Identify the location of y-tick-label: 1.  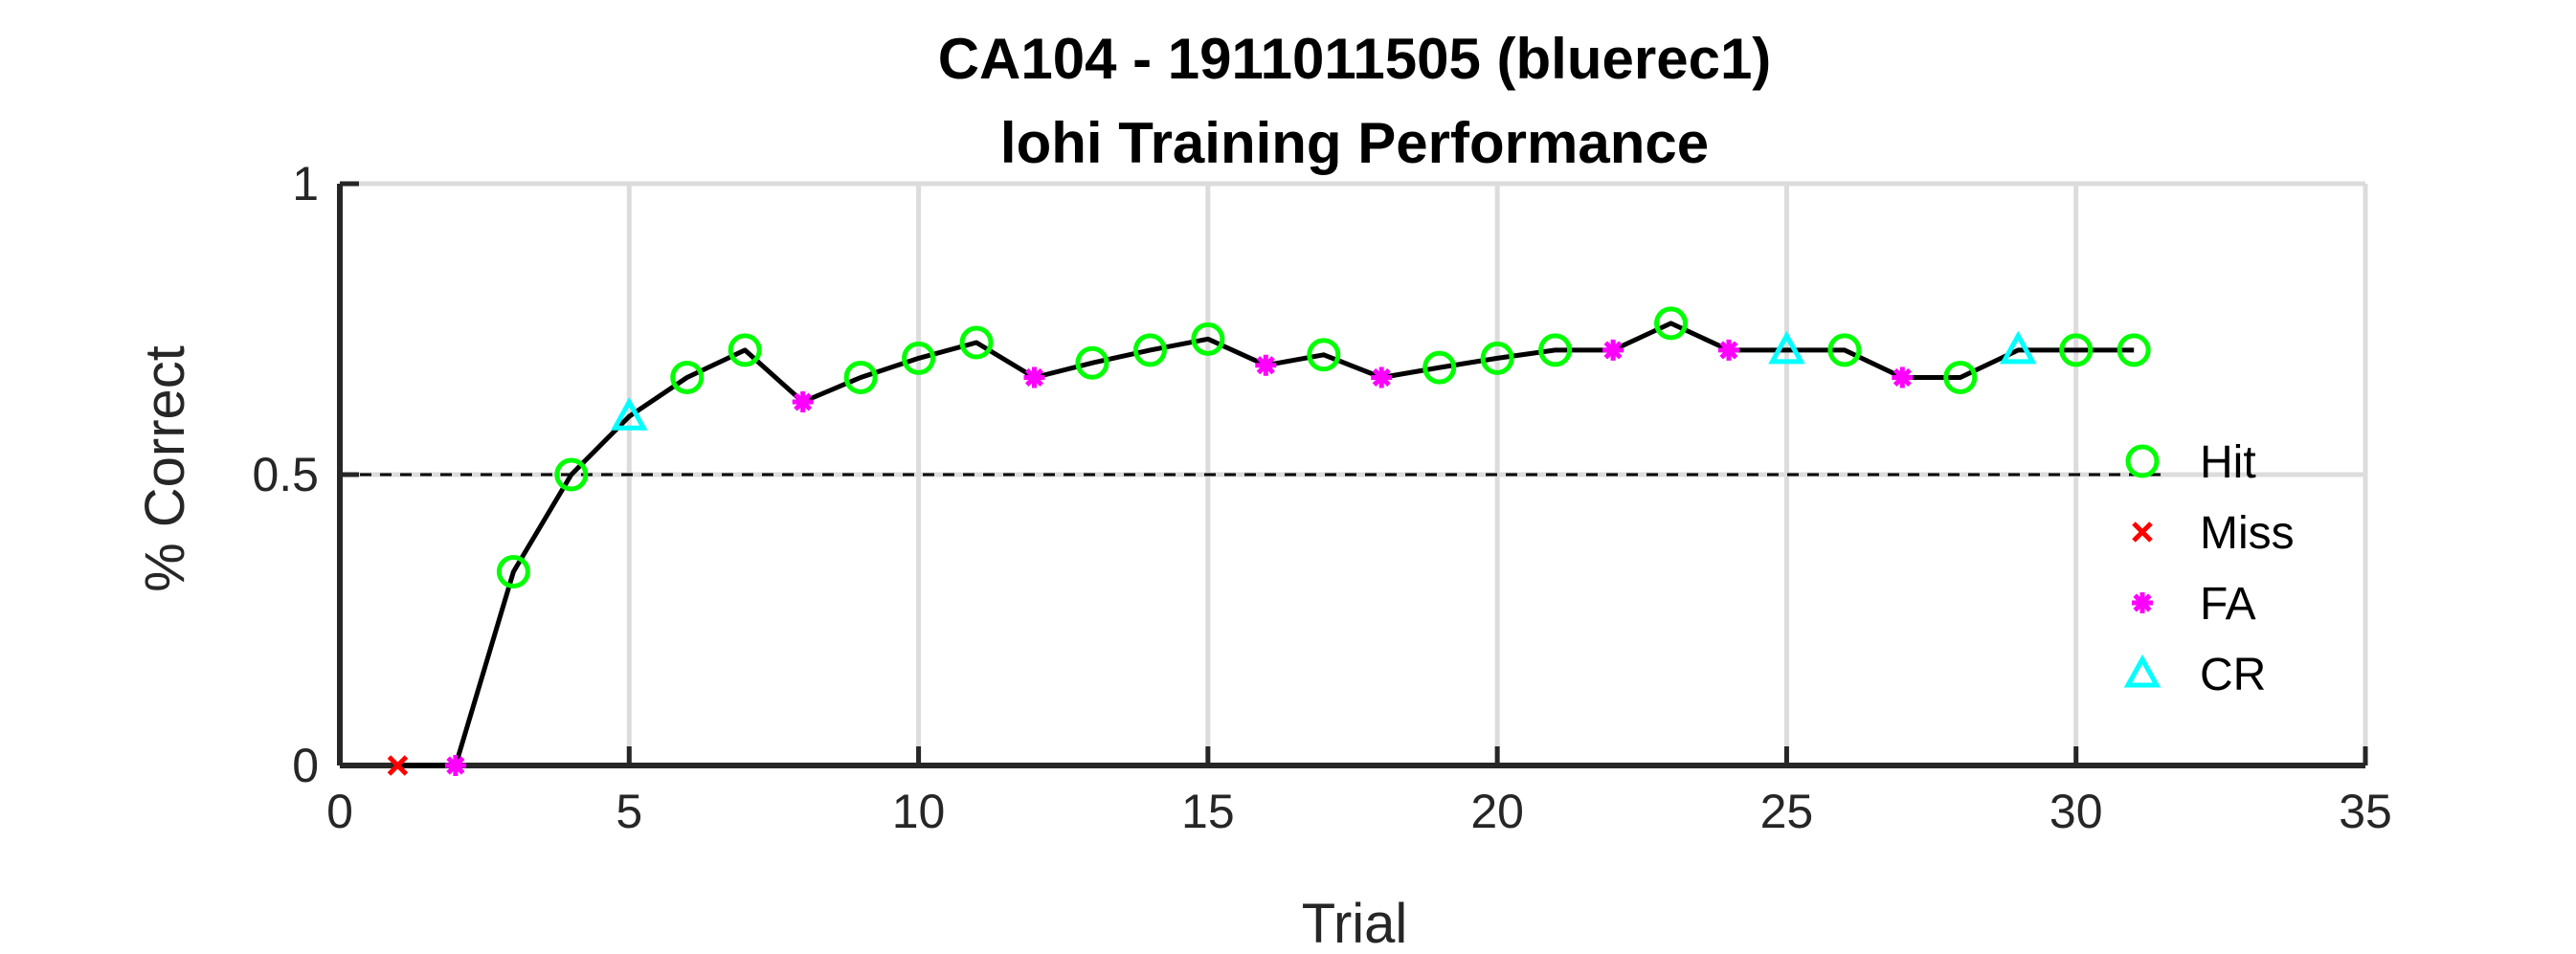
(306, 184).